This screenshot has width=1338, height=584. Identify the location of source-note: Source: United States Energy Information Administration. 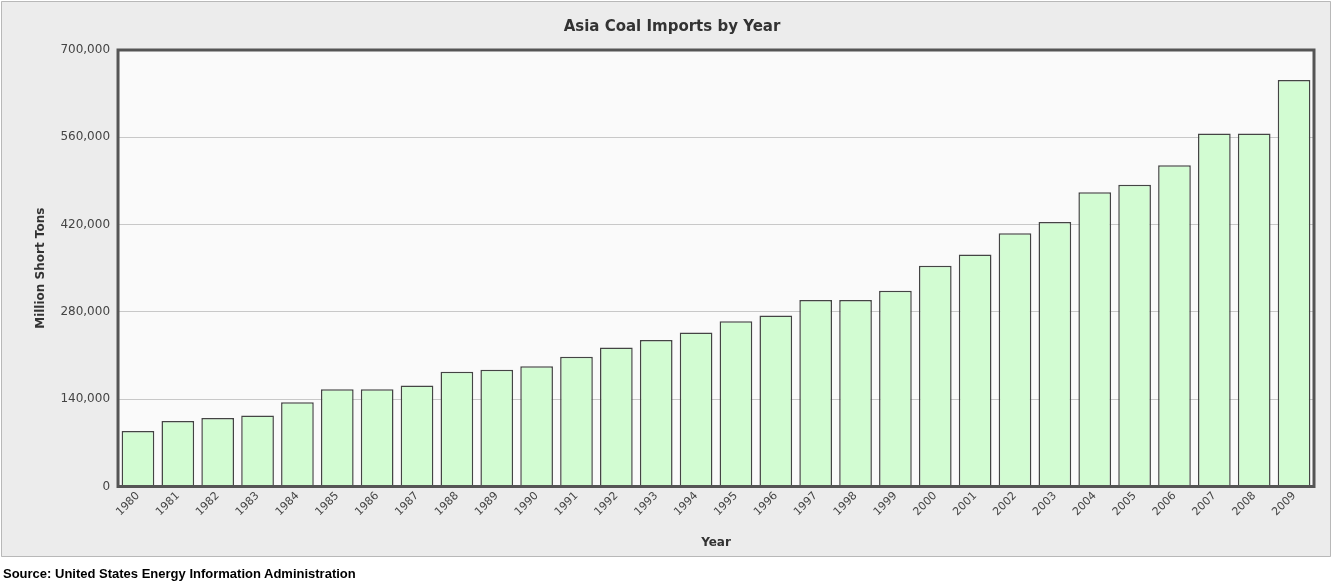
(179, 573).